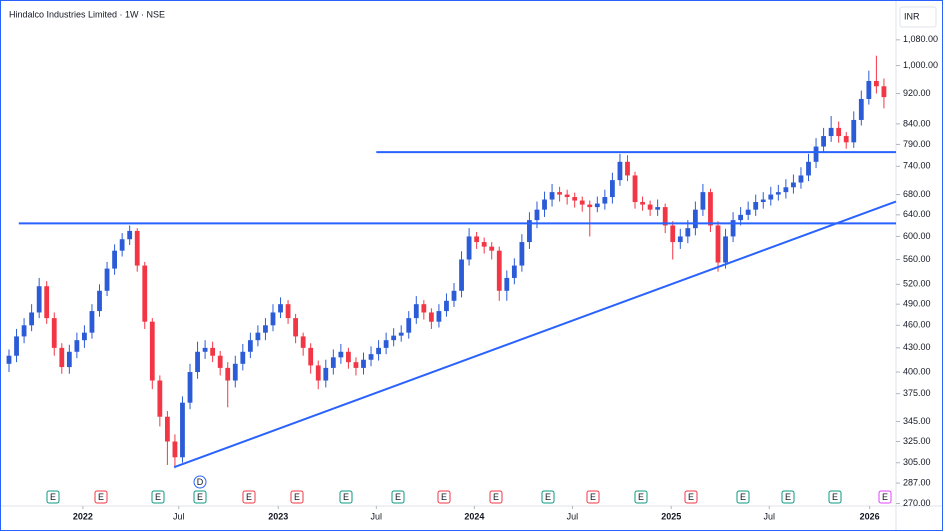 Image resolution: width=943 pixels, height=531 pixels. Describe the element at coordinates (83, 516) in the screenshot. I see `x-tick-label: 2022` at that location.